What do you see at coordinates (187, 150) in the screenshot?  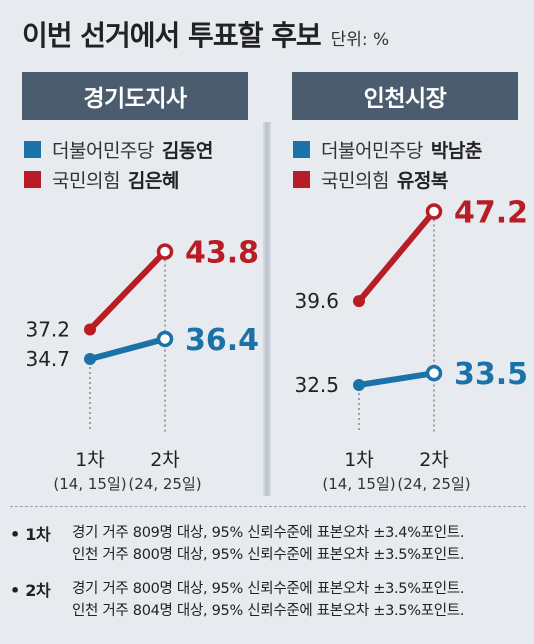 I see `legend-candidate: 김동연` at bounding box center [187, 150].